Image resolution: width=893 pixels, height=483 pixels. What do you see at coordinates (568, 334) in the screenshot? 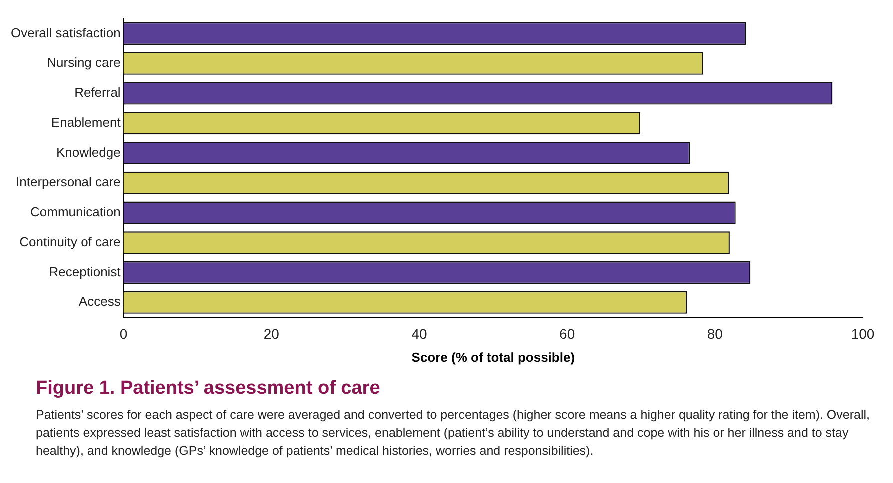
I see `x-tick-label: 60` at bounding box center [568, 334].